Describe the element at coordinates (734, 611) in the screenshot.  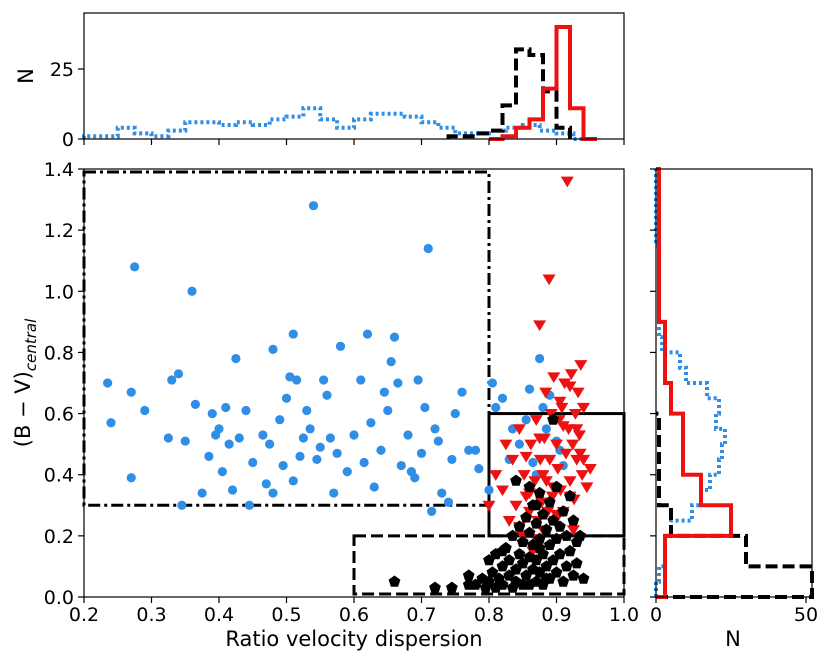
I see `right-histogram-x-ticks: 0 50` at that location.